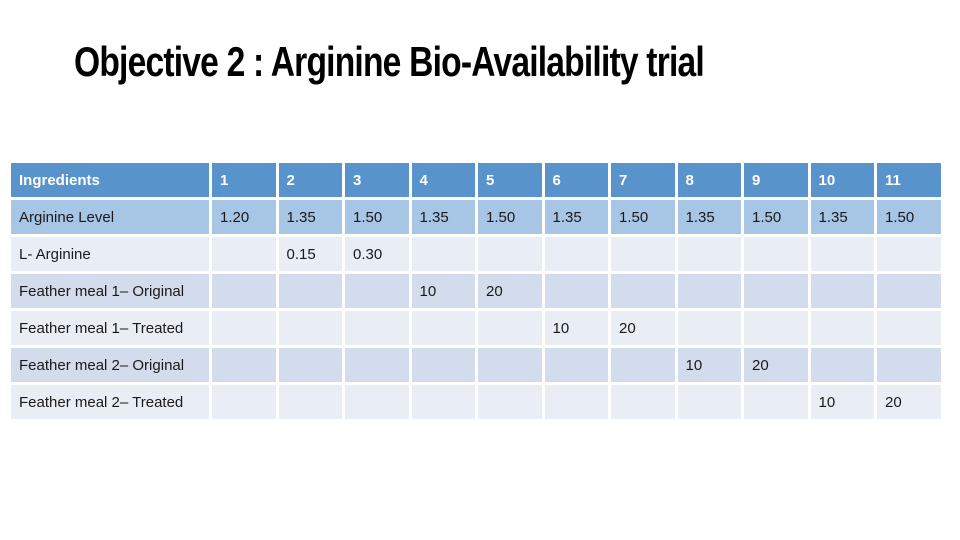  What do you see at coordinates (576, 180) in the screenshot?
I see `header-cell-6: 6` at bounding box center [576, 180].